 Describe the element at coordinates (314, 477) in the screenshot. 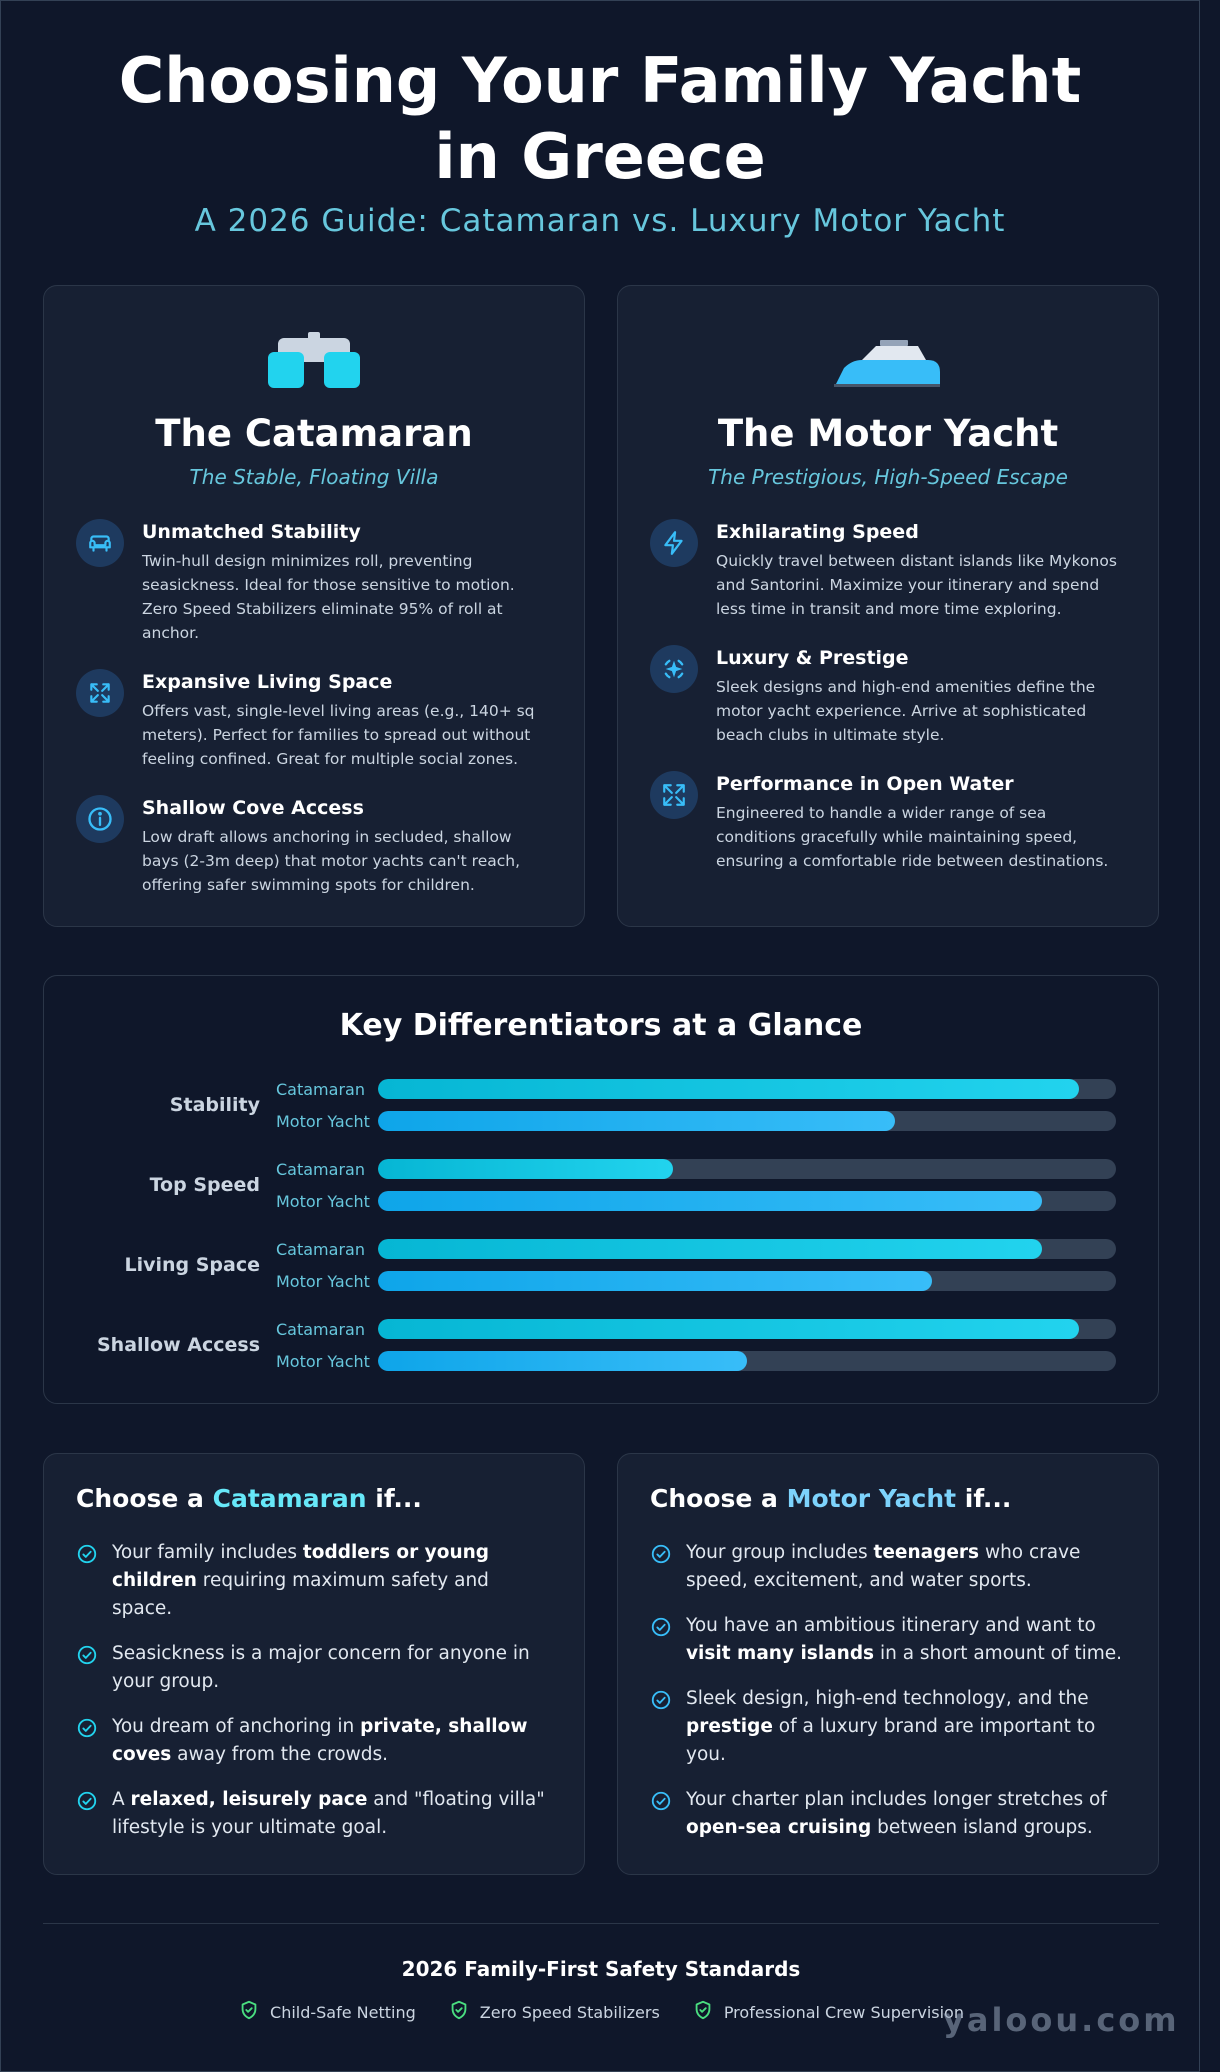

I see `catamaran-tagline: The Stable, Floating Villa` at that location.